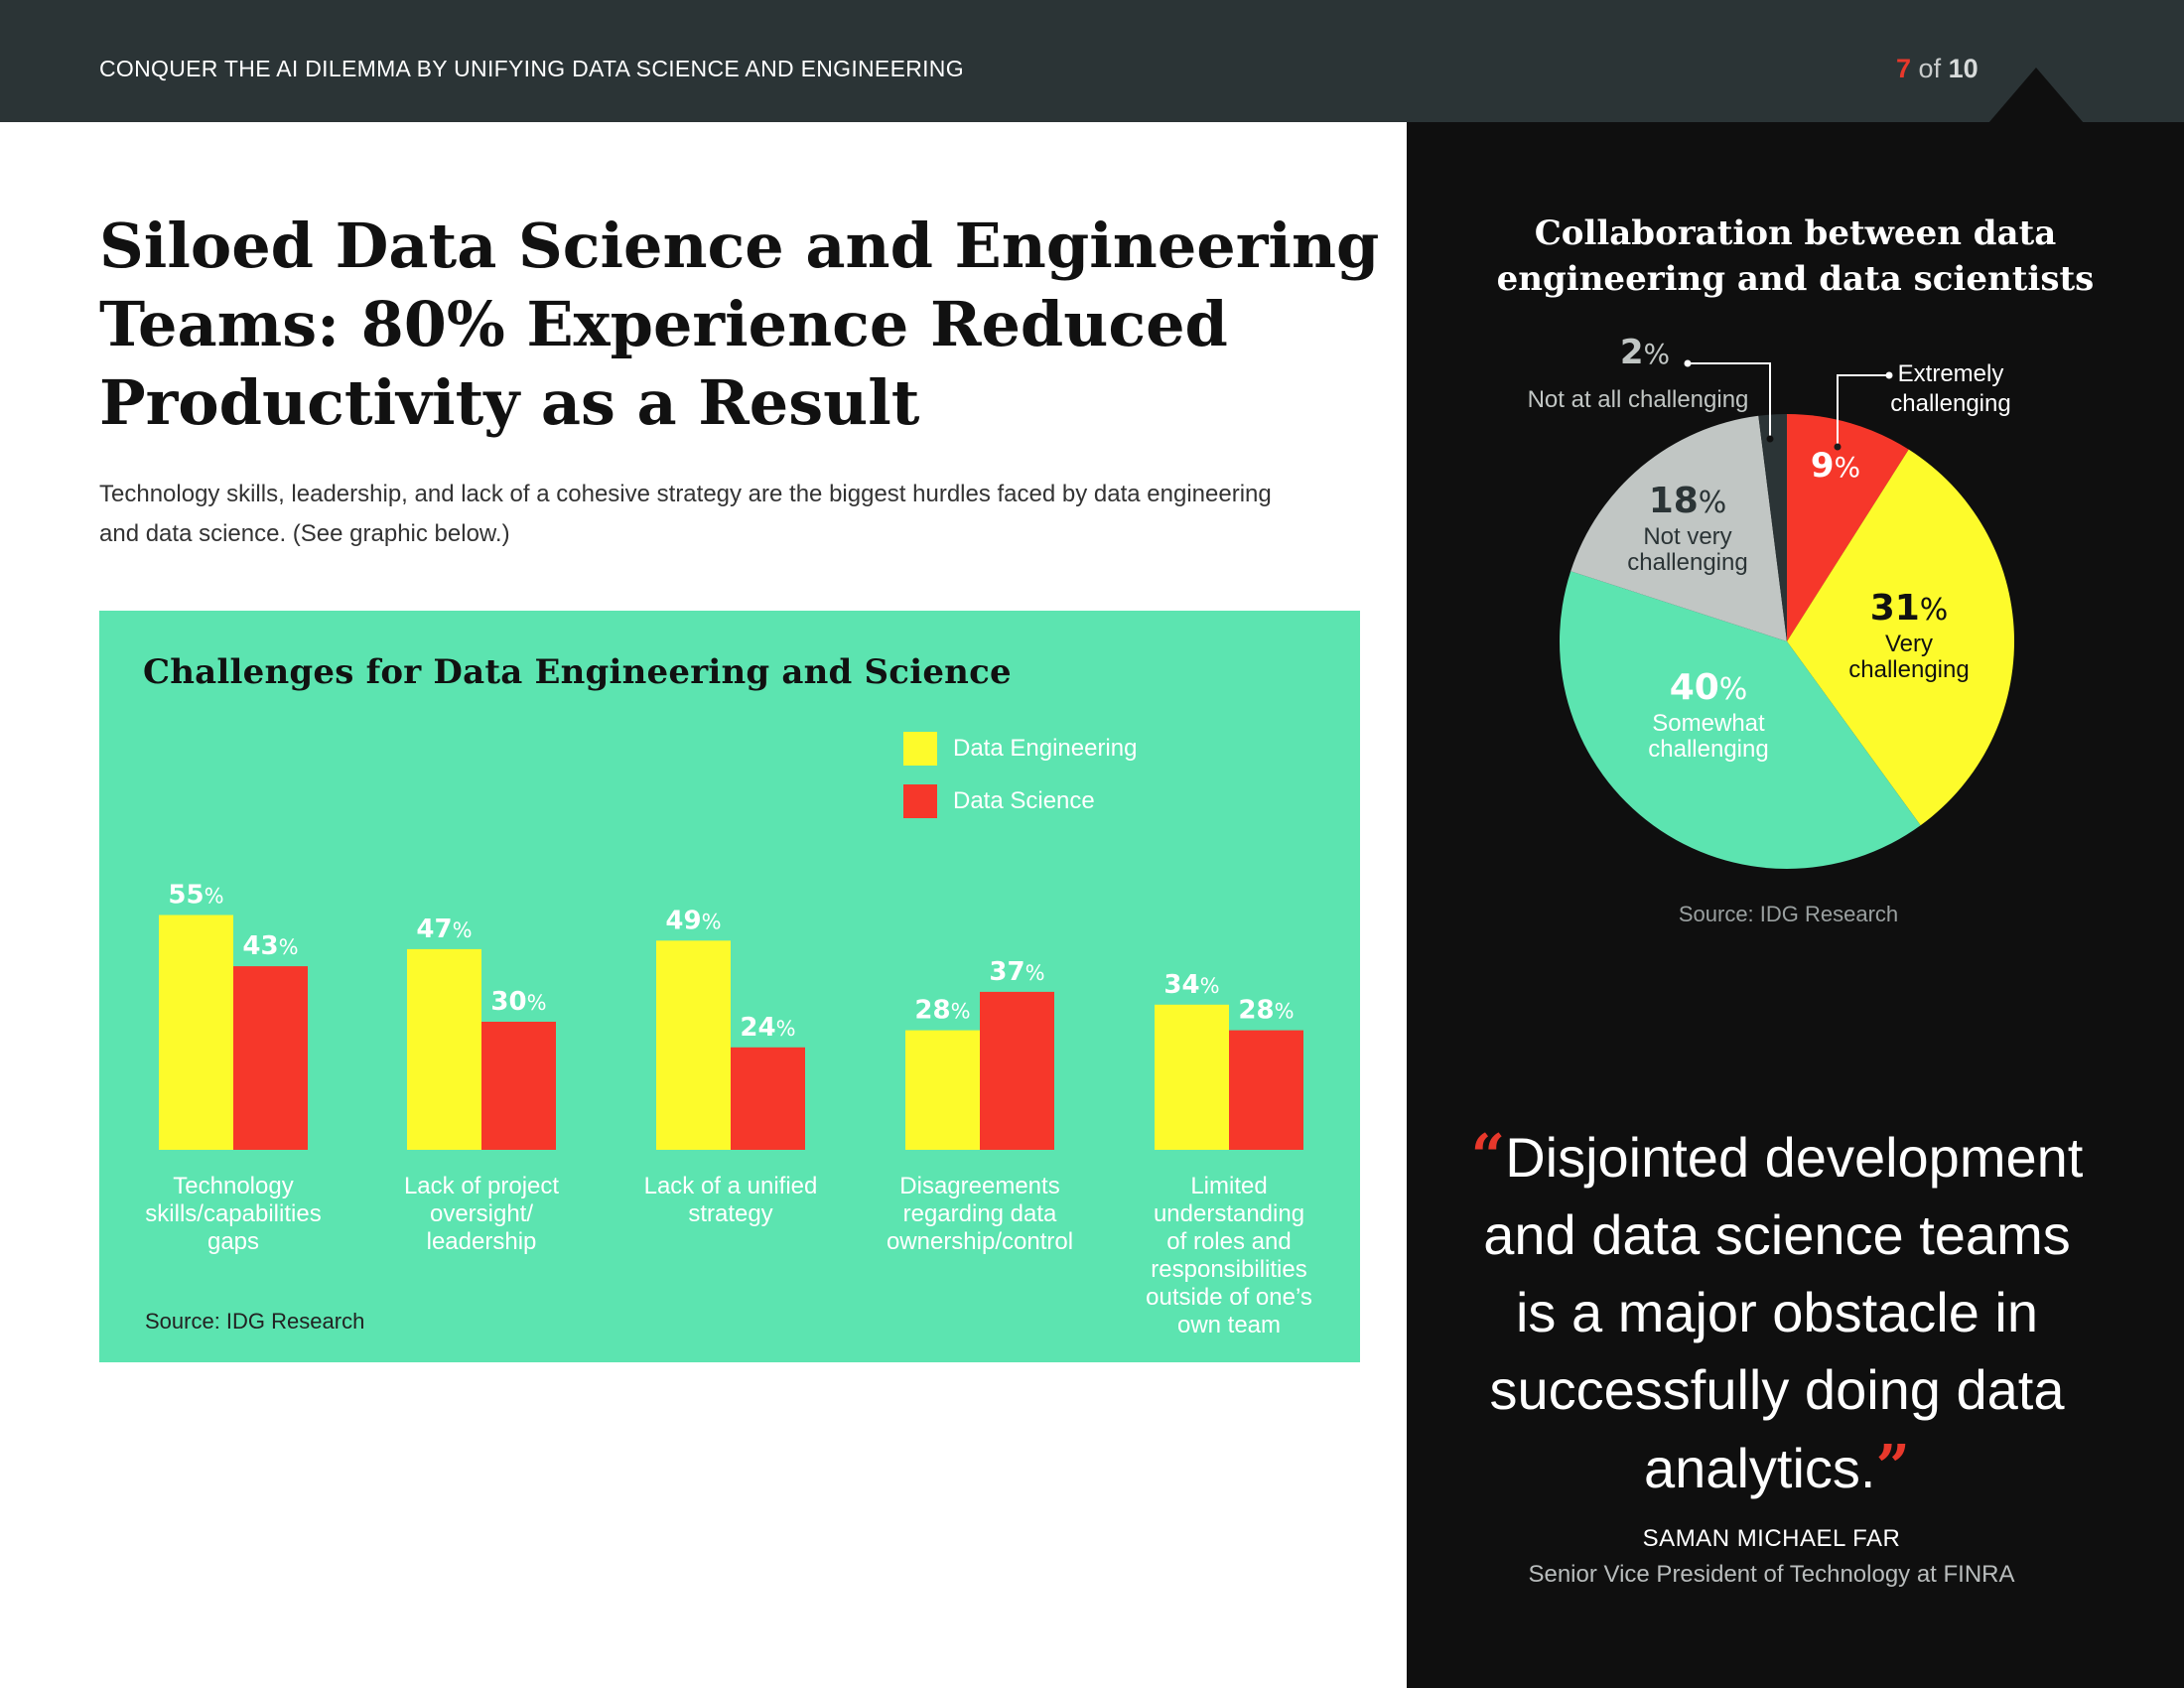 This screenshot has width=2184, height=1688. I want to click on quote-line: and data science teams, so click(1777, 1234).